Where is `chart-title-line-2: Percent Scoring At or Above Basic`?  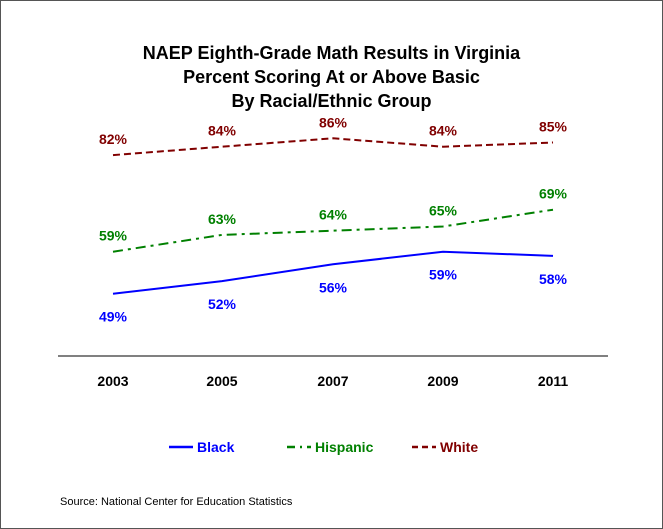 chart-title-line-2: Percent Scoring At or Above Basic is located at coordinates (331, 77).